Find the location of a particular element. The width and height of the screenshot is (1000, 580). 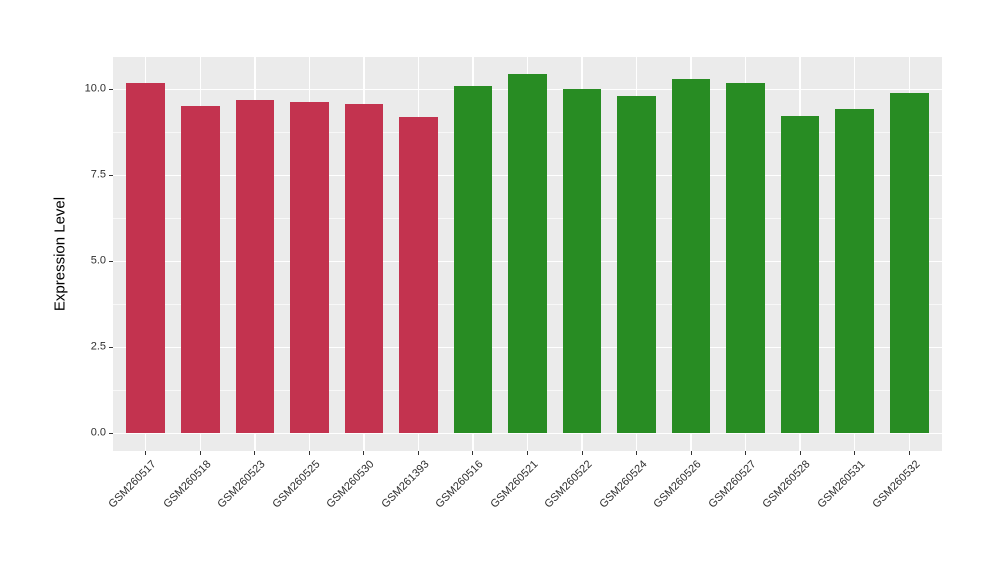

y-tick-label: 10.0 is located at coordinates (95, 88).